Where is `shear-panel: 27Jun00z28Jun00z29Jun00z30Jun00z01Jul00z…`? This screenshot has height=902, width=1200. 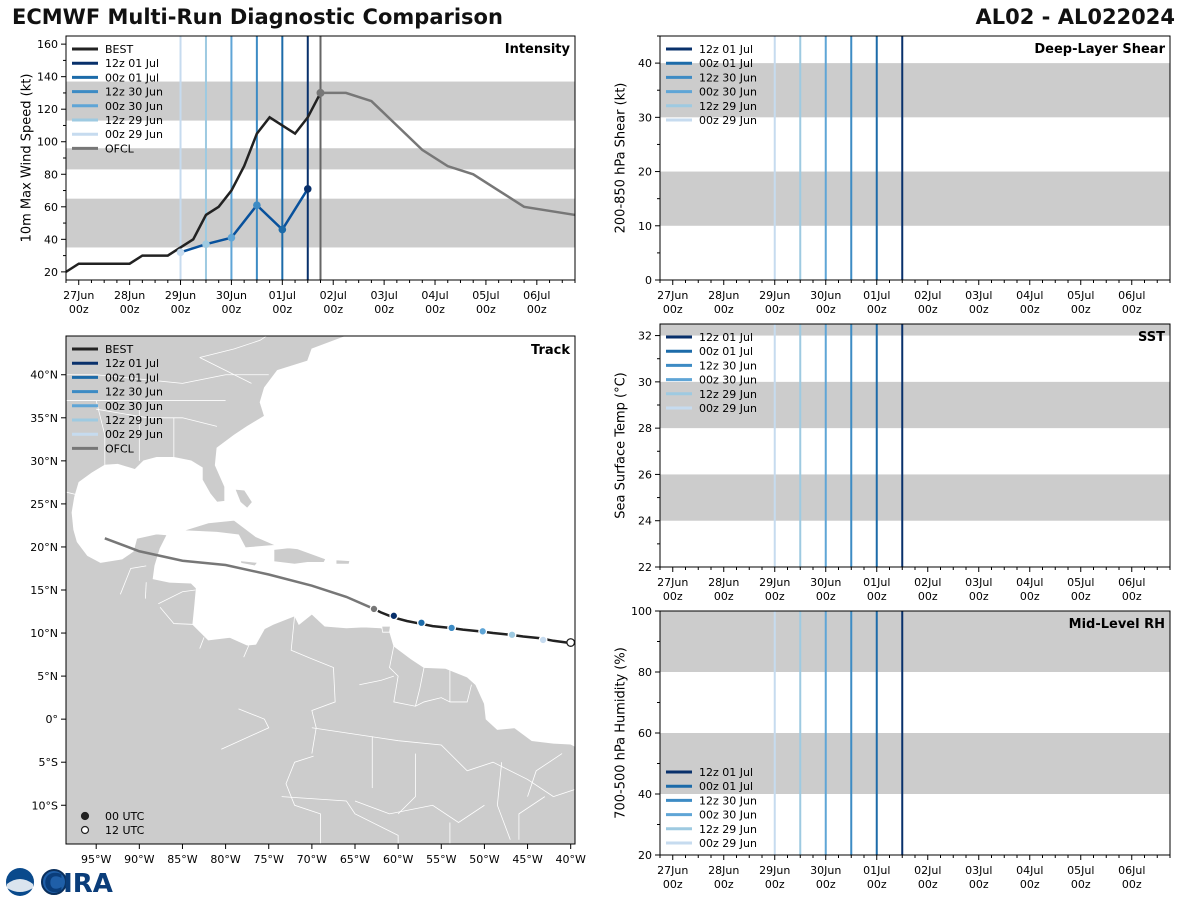
shear-panel: 27Jun00z28Jun00z29Jun00z30Jun00z01Jul00z… is located at coordinates (892, 175).